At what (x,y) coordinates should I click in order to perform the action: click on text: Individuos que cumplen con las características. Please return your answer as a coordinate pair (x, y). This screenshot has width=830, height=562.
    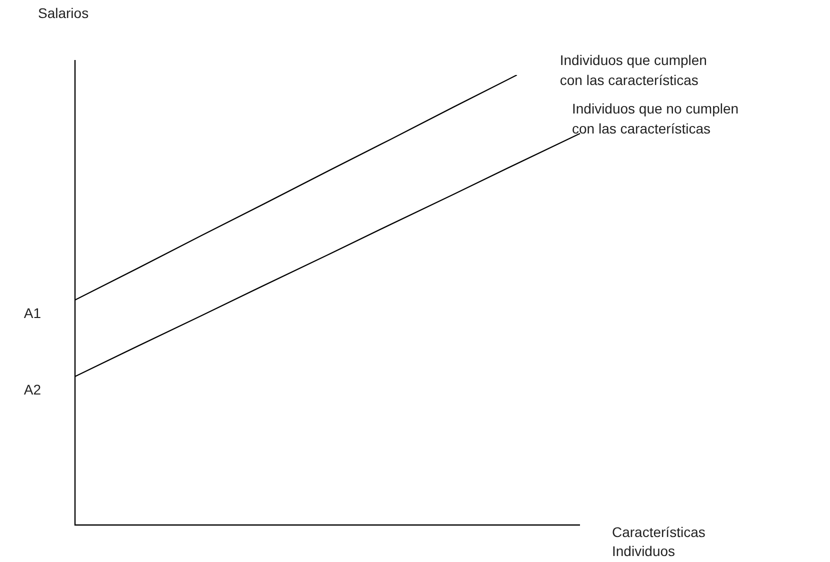
    Looking at the image, I should click on (633, 70).